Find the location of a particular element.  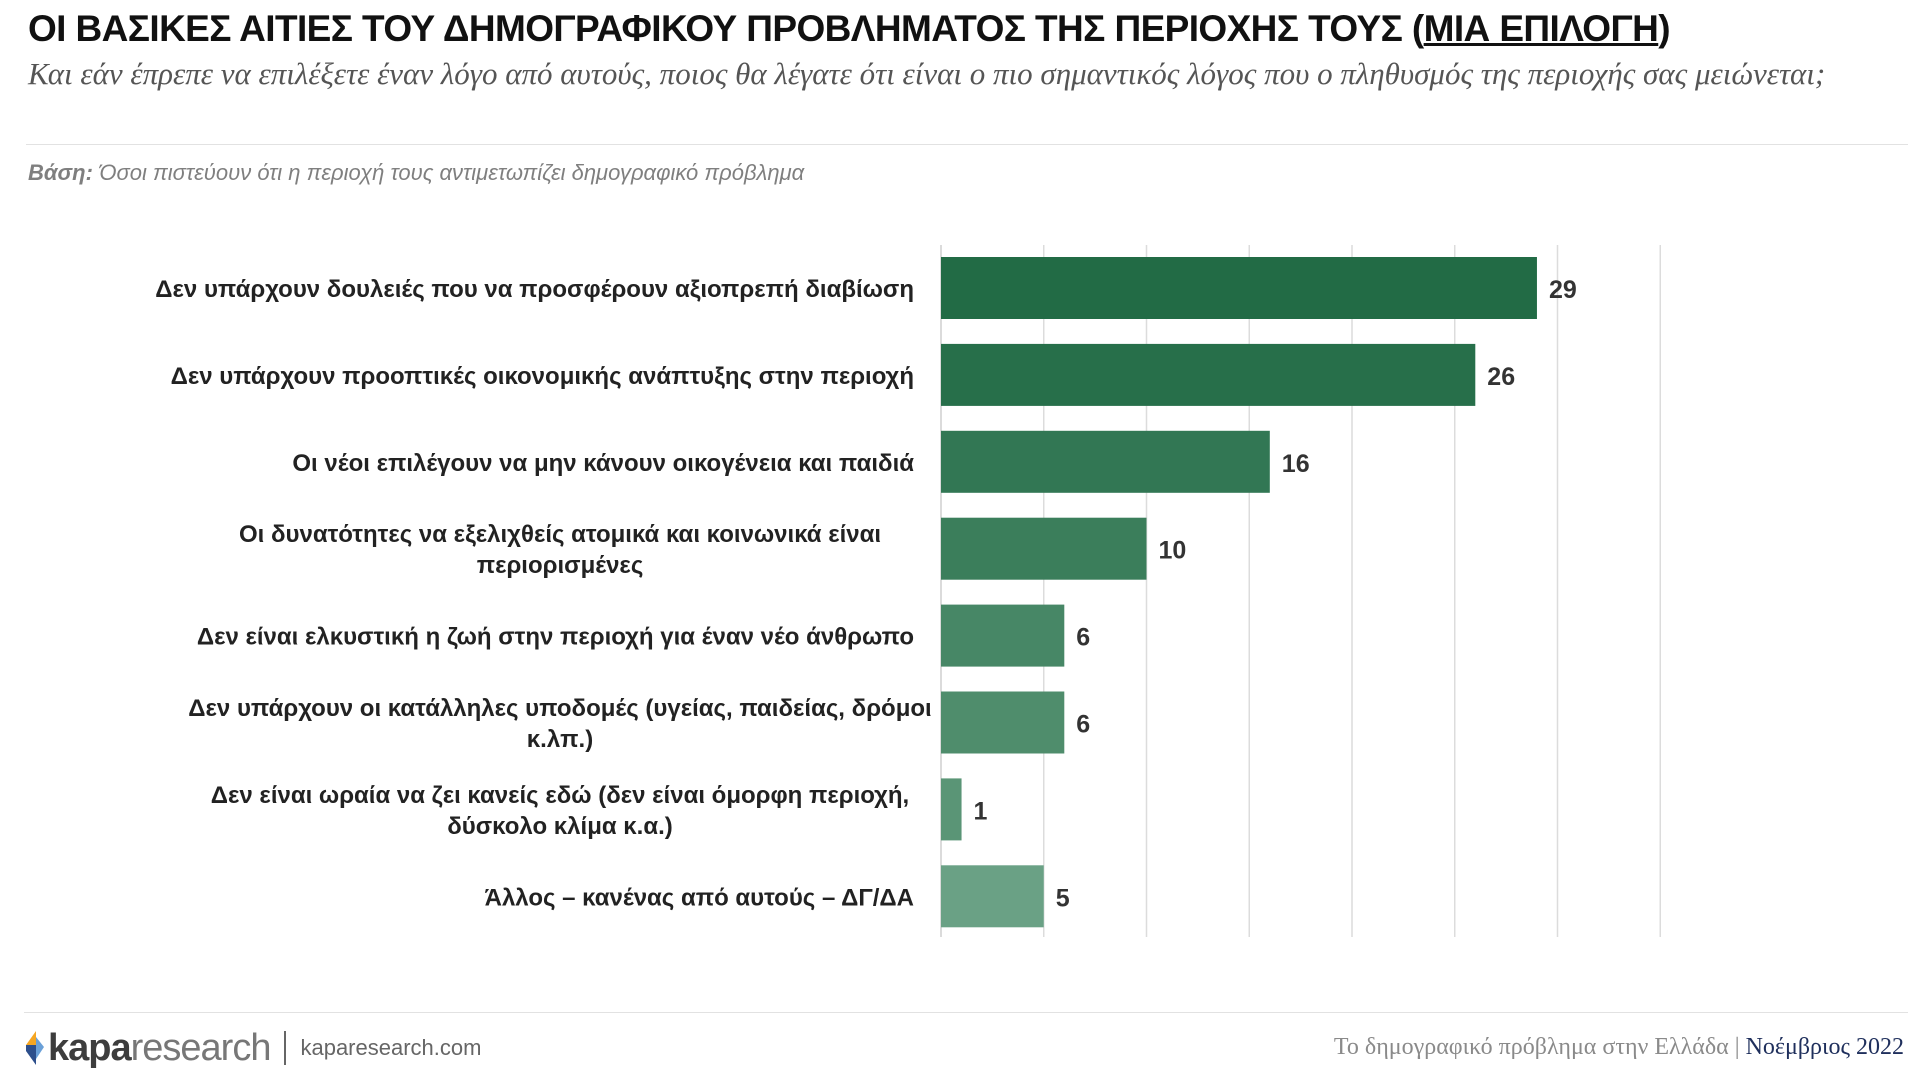

report-date: Νοέμβριος 2022 is located at coordinates (1824, 1047).